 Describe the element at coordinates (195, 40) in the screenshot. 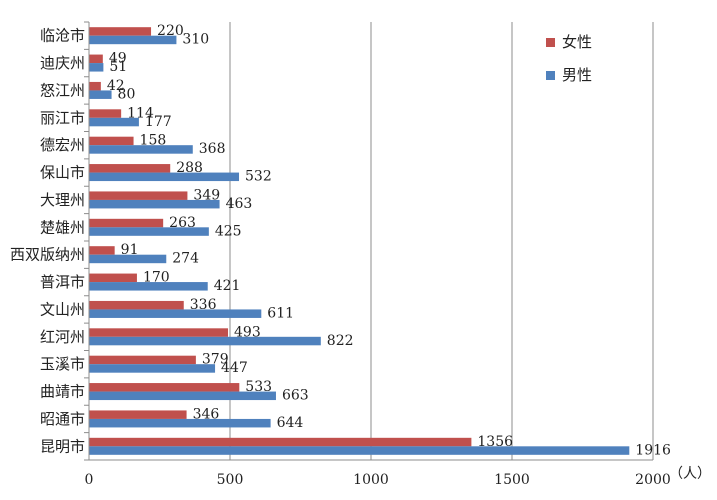

I see `data-label-male: 310` at that location.